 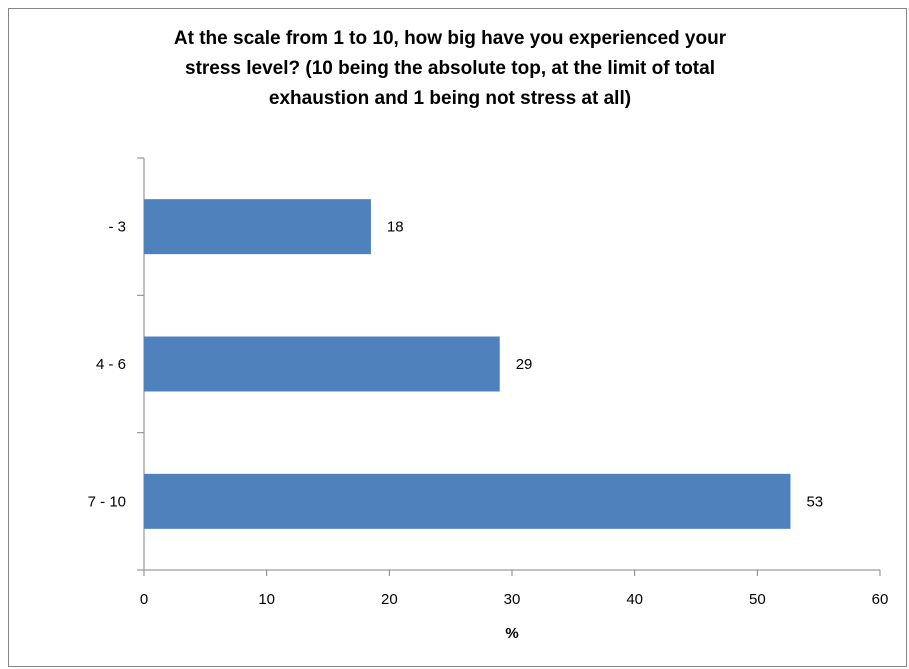 I want to click on x-tick-label: 0, so click(x=144, y=599).